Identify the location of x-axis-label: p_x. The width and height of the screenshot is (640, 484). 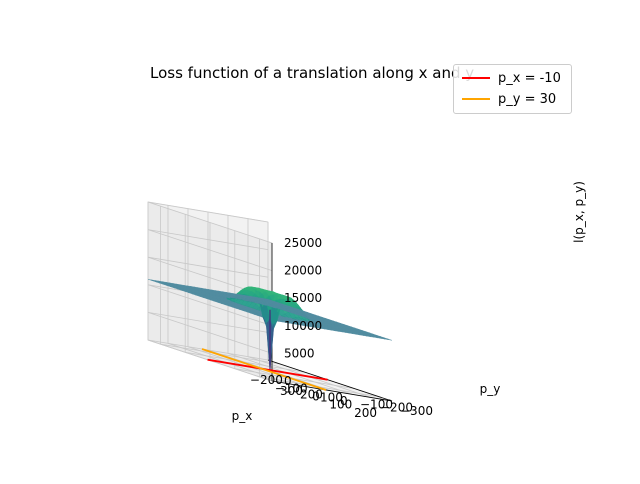
(242, 416).